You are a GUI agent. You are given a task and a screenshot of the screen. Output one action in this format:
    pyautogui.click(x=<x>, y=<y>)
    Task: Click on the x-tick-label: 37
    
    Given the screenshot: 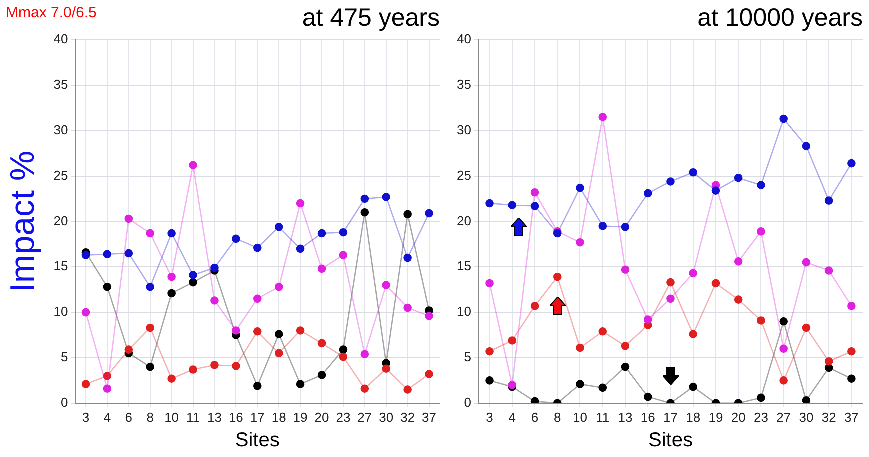 What is the action you would take?
    pyautogui.click(x=851, y=417)
    